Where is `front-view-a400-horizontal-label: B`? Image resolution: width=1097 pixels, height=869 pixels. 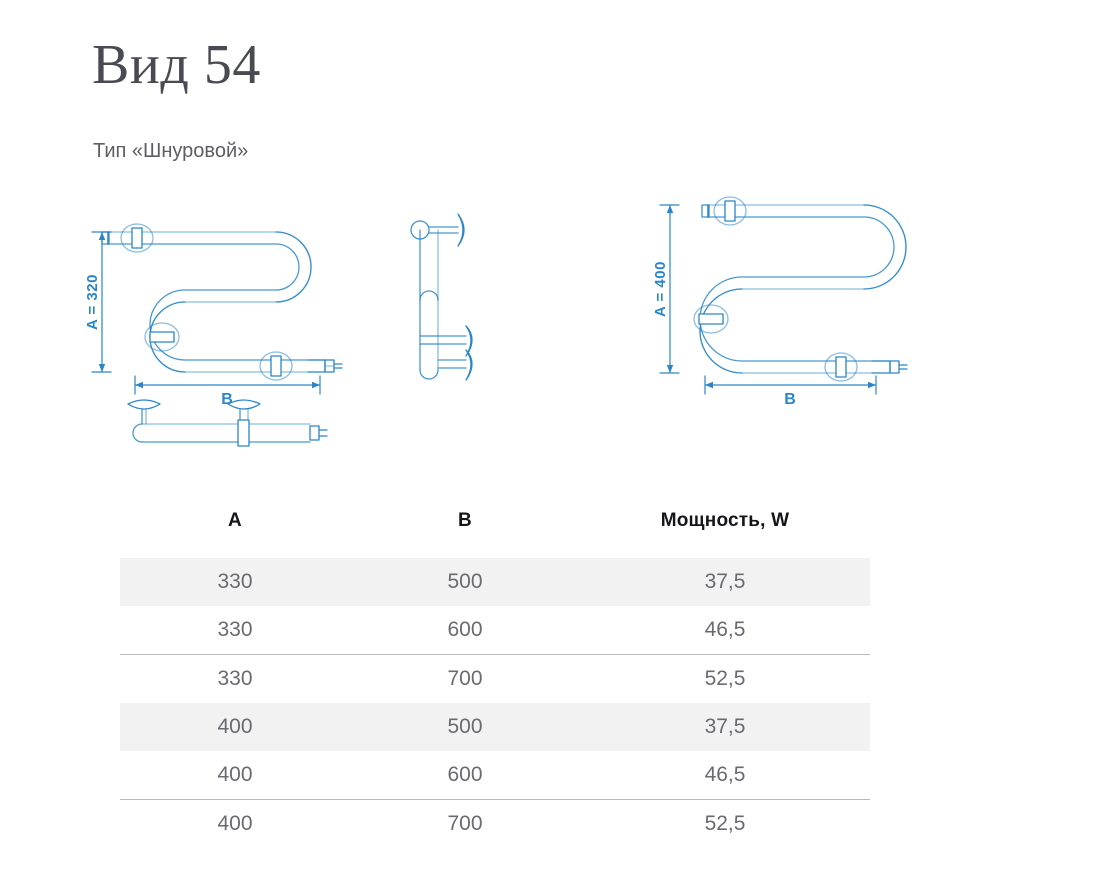 front-view-a400-horizontal-label: B is located at coordinates (790, 399).